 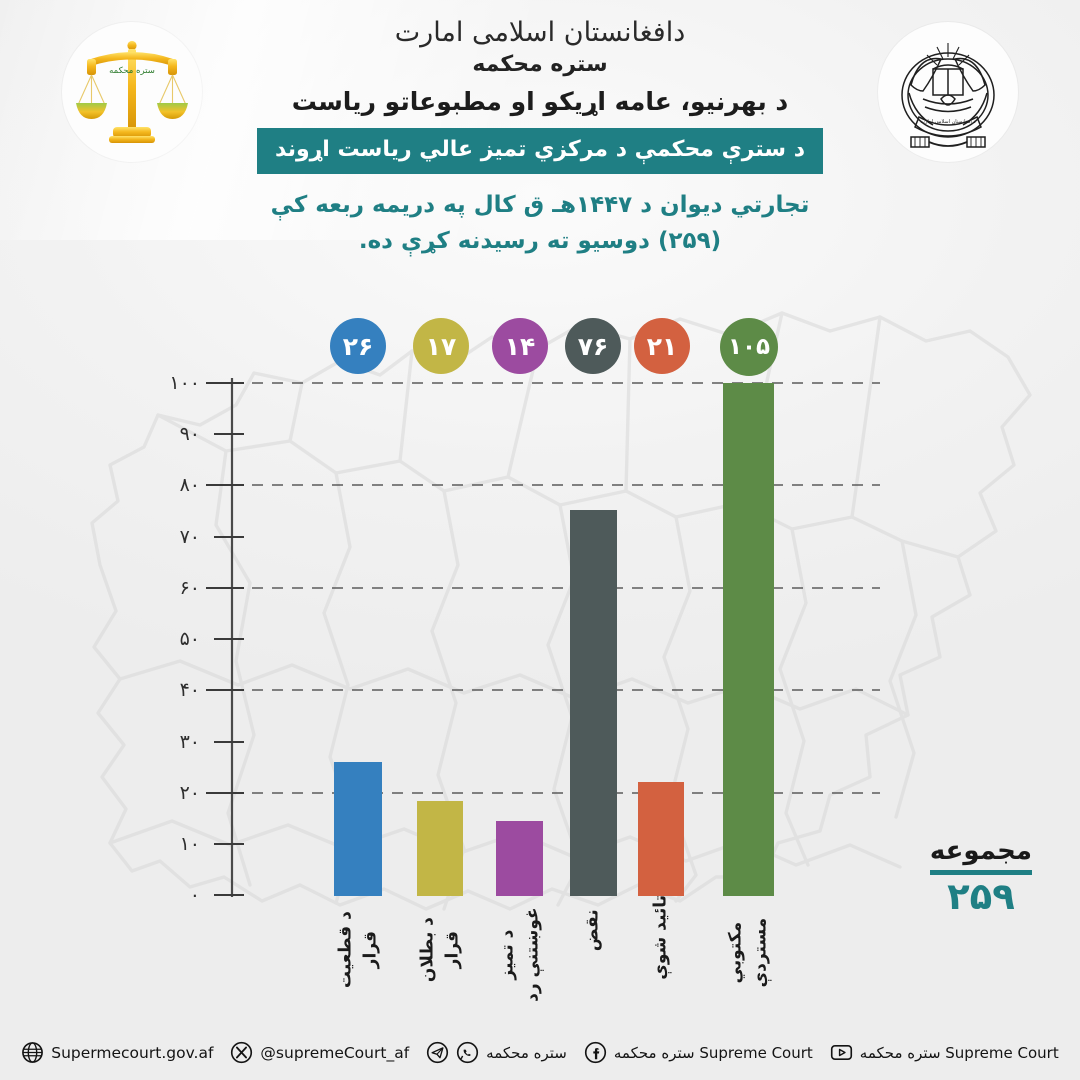 What do you see at coordinates (358, 829) in the screenshot?
I see `bar-qatiyat-qarar` at bounding box center [358, 829].